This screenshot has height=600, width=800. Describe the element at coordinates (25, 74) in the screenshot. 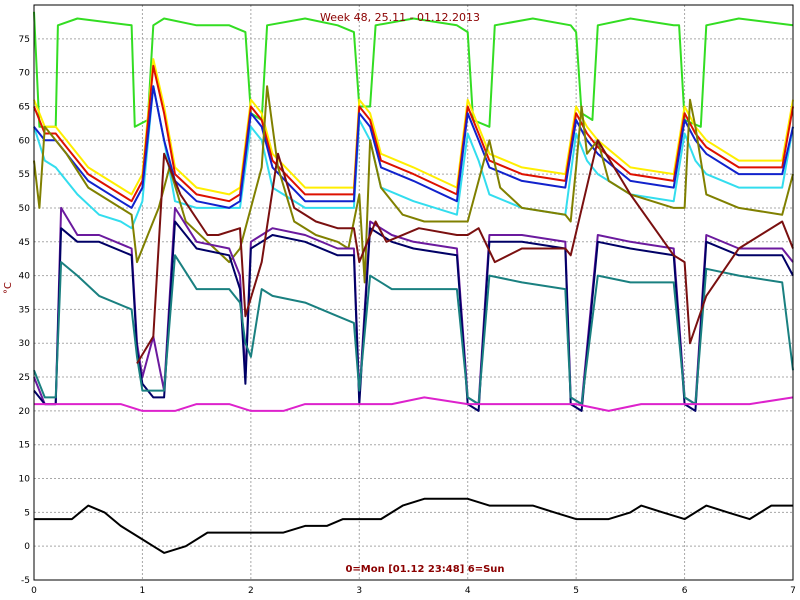

I see `y-tick-label: 70` at that location.